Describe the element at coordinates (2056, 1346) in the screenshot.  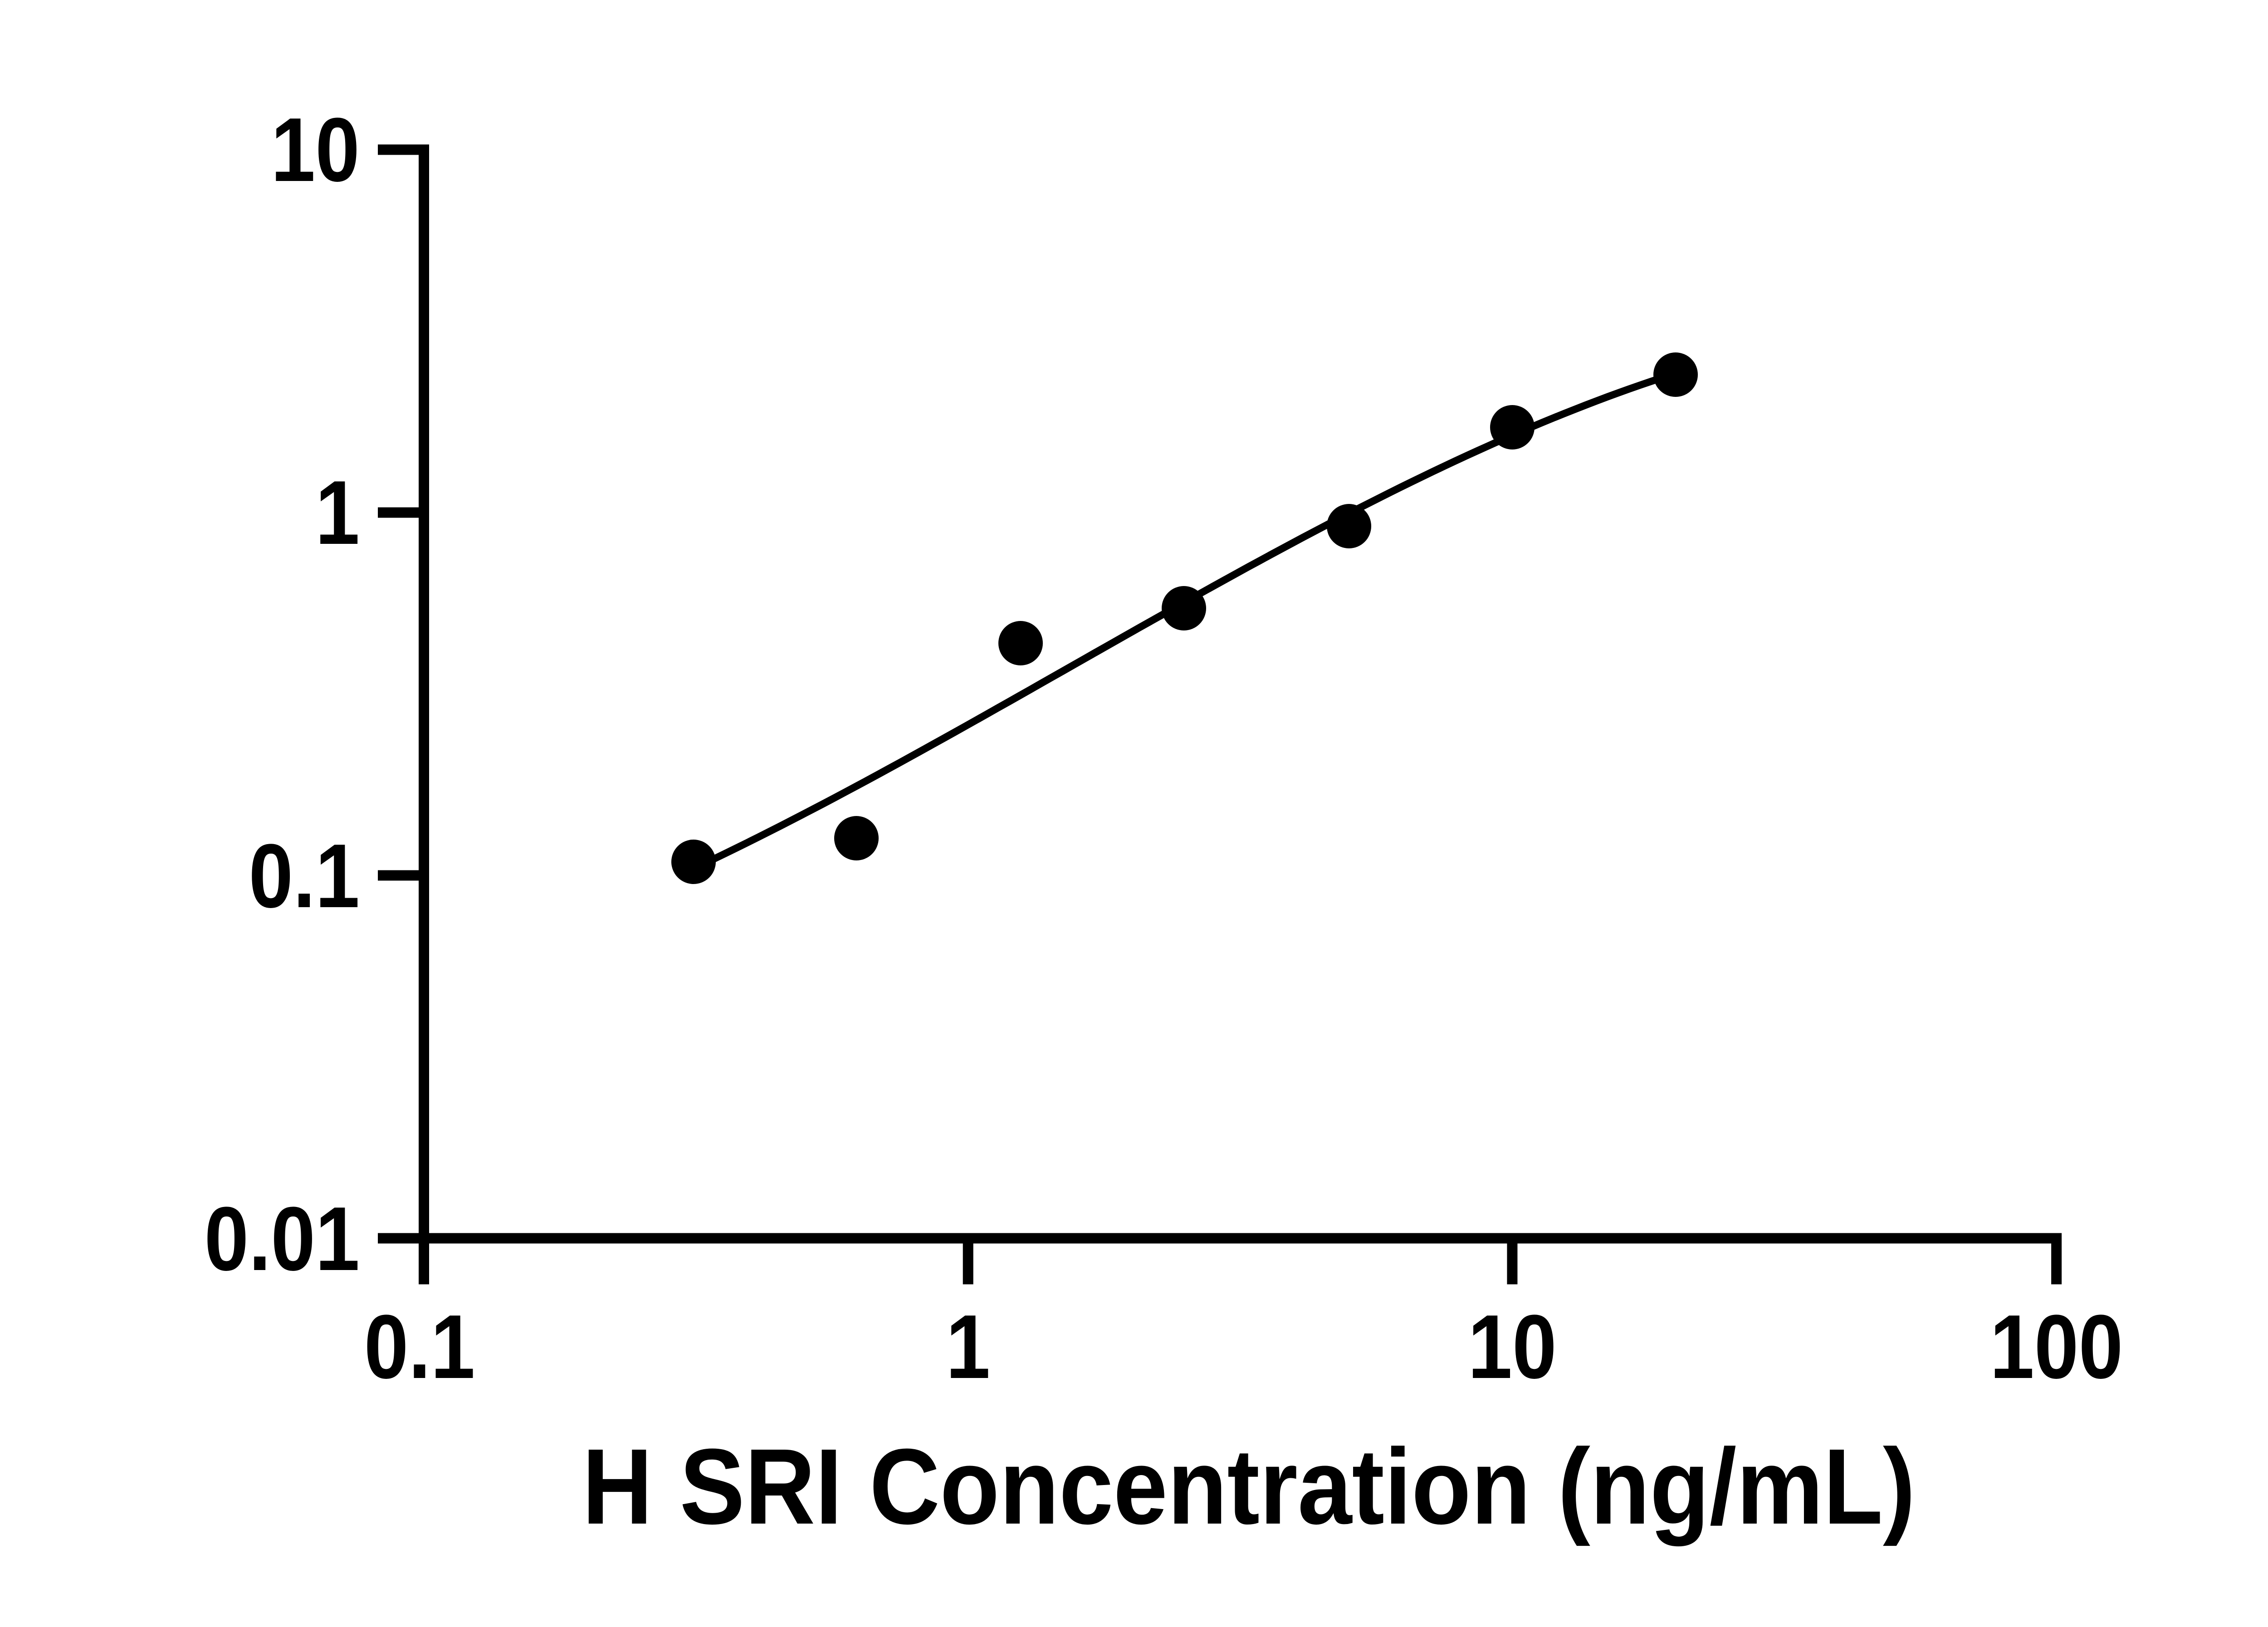
I see `svg-text: 100` at that location.